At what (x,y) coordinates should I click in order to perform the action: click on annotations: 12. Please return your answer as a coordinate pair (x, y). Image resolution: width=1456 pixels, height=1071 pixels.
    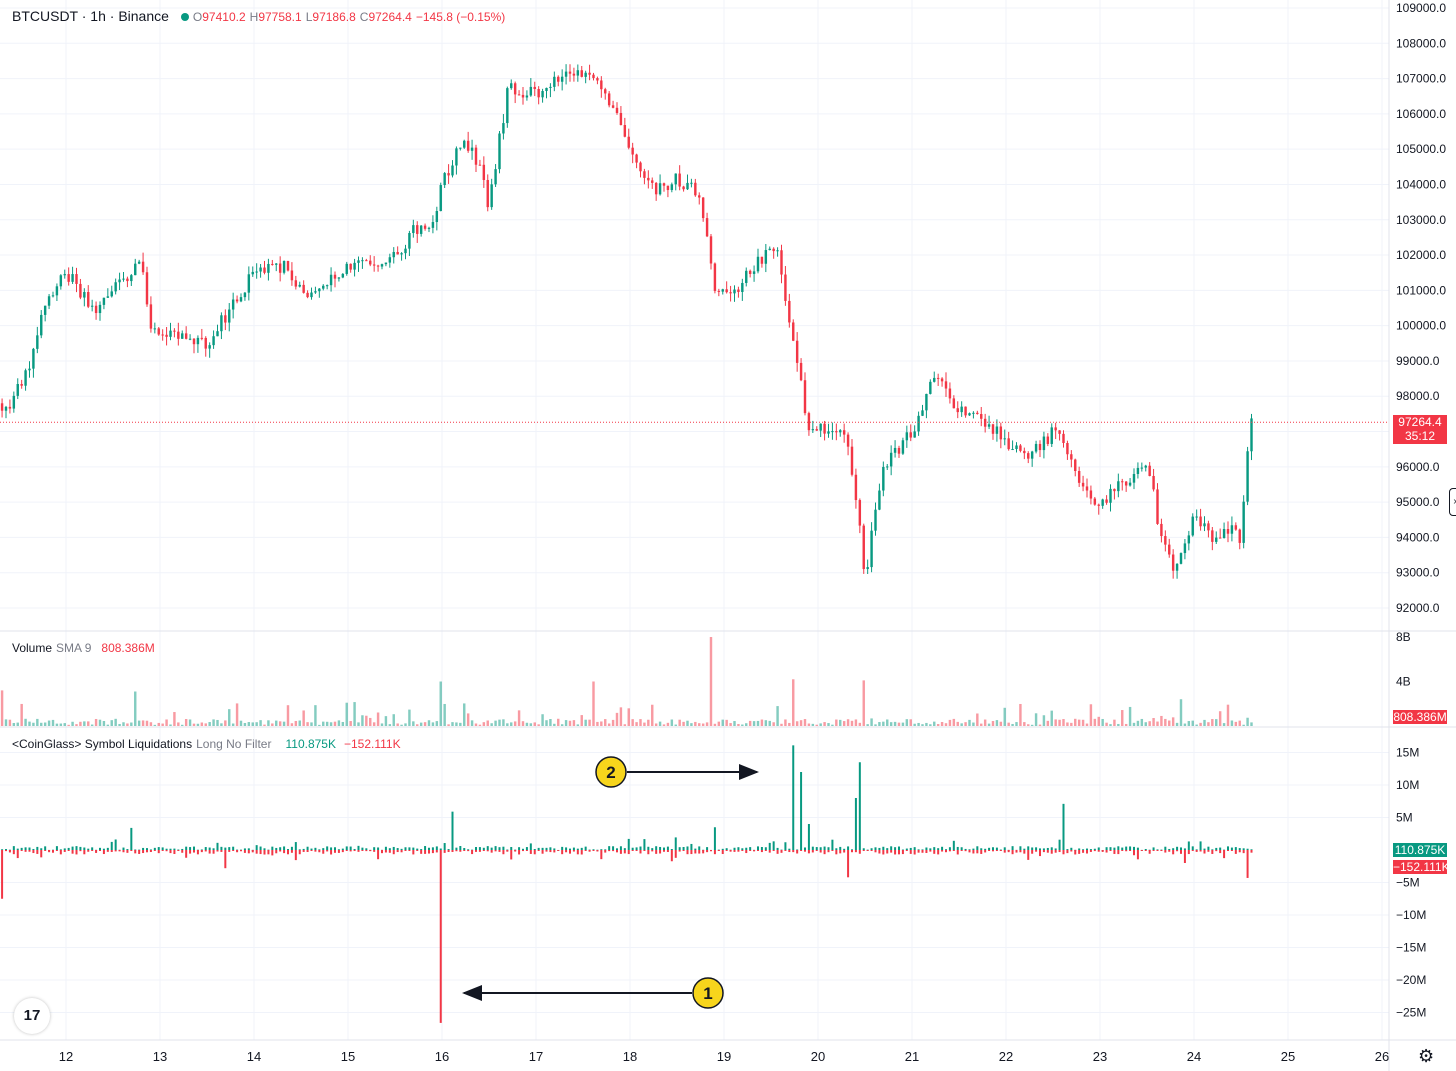
    Looking at the image, I should click on (610, 882).